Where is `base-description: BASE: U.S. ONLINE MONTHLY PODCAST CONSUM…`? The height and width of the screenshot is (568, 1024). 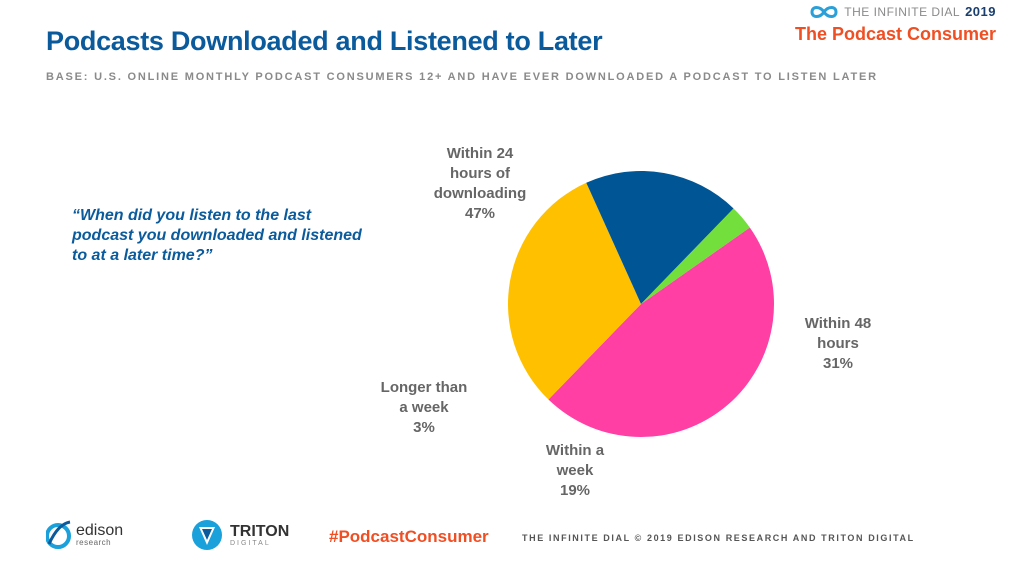 base-description: BASE: U.S. ONLINE MONTHLY PODCAST CONSUM… is located at coordinates (462, 77).